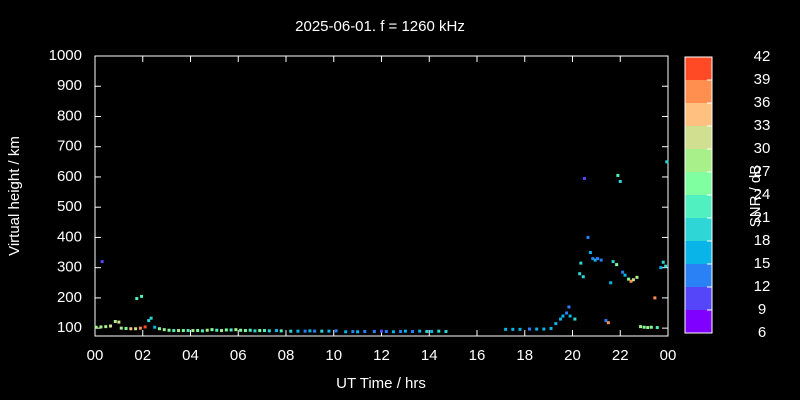  I want to click on y-axis-label: Virtual height / km, so click(14, 196).